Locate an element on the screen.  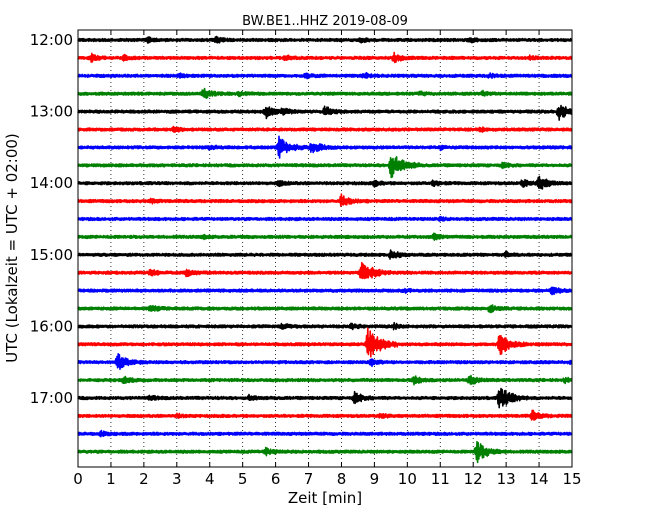
x-tick-label: 4 is located at coordinates (210, 479).